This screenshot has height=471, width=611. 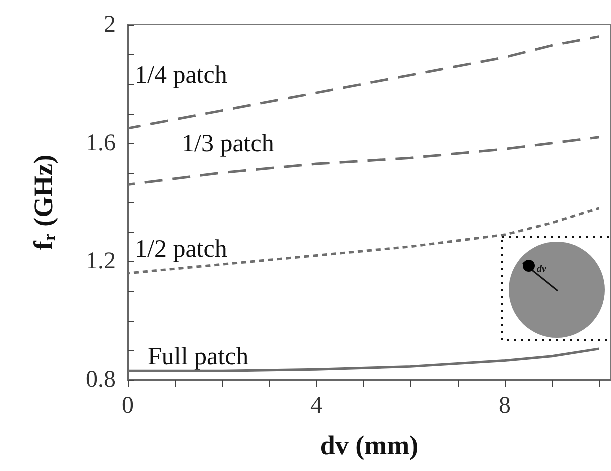 I want to click on x-tick-label: 4, so click(x=316, y=406).